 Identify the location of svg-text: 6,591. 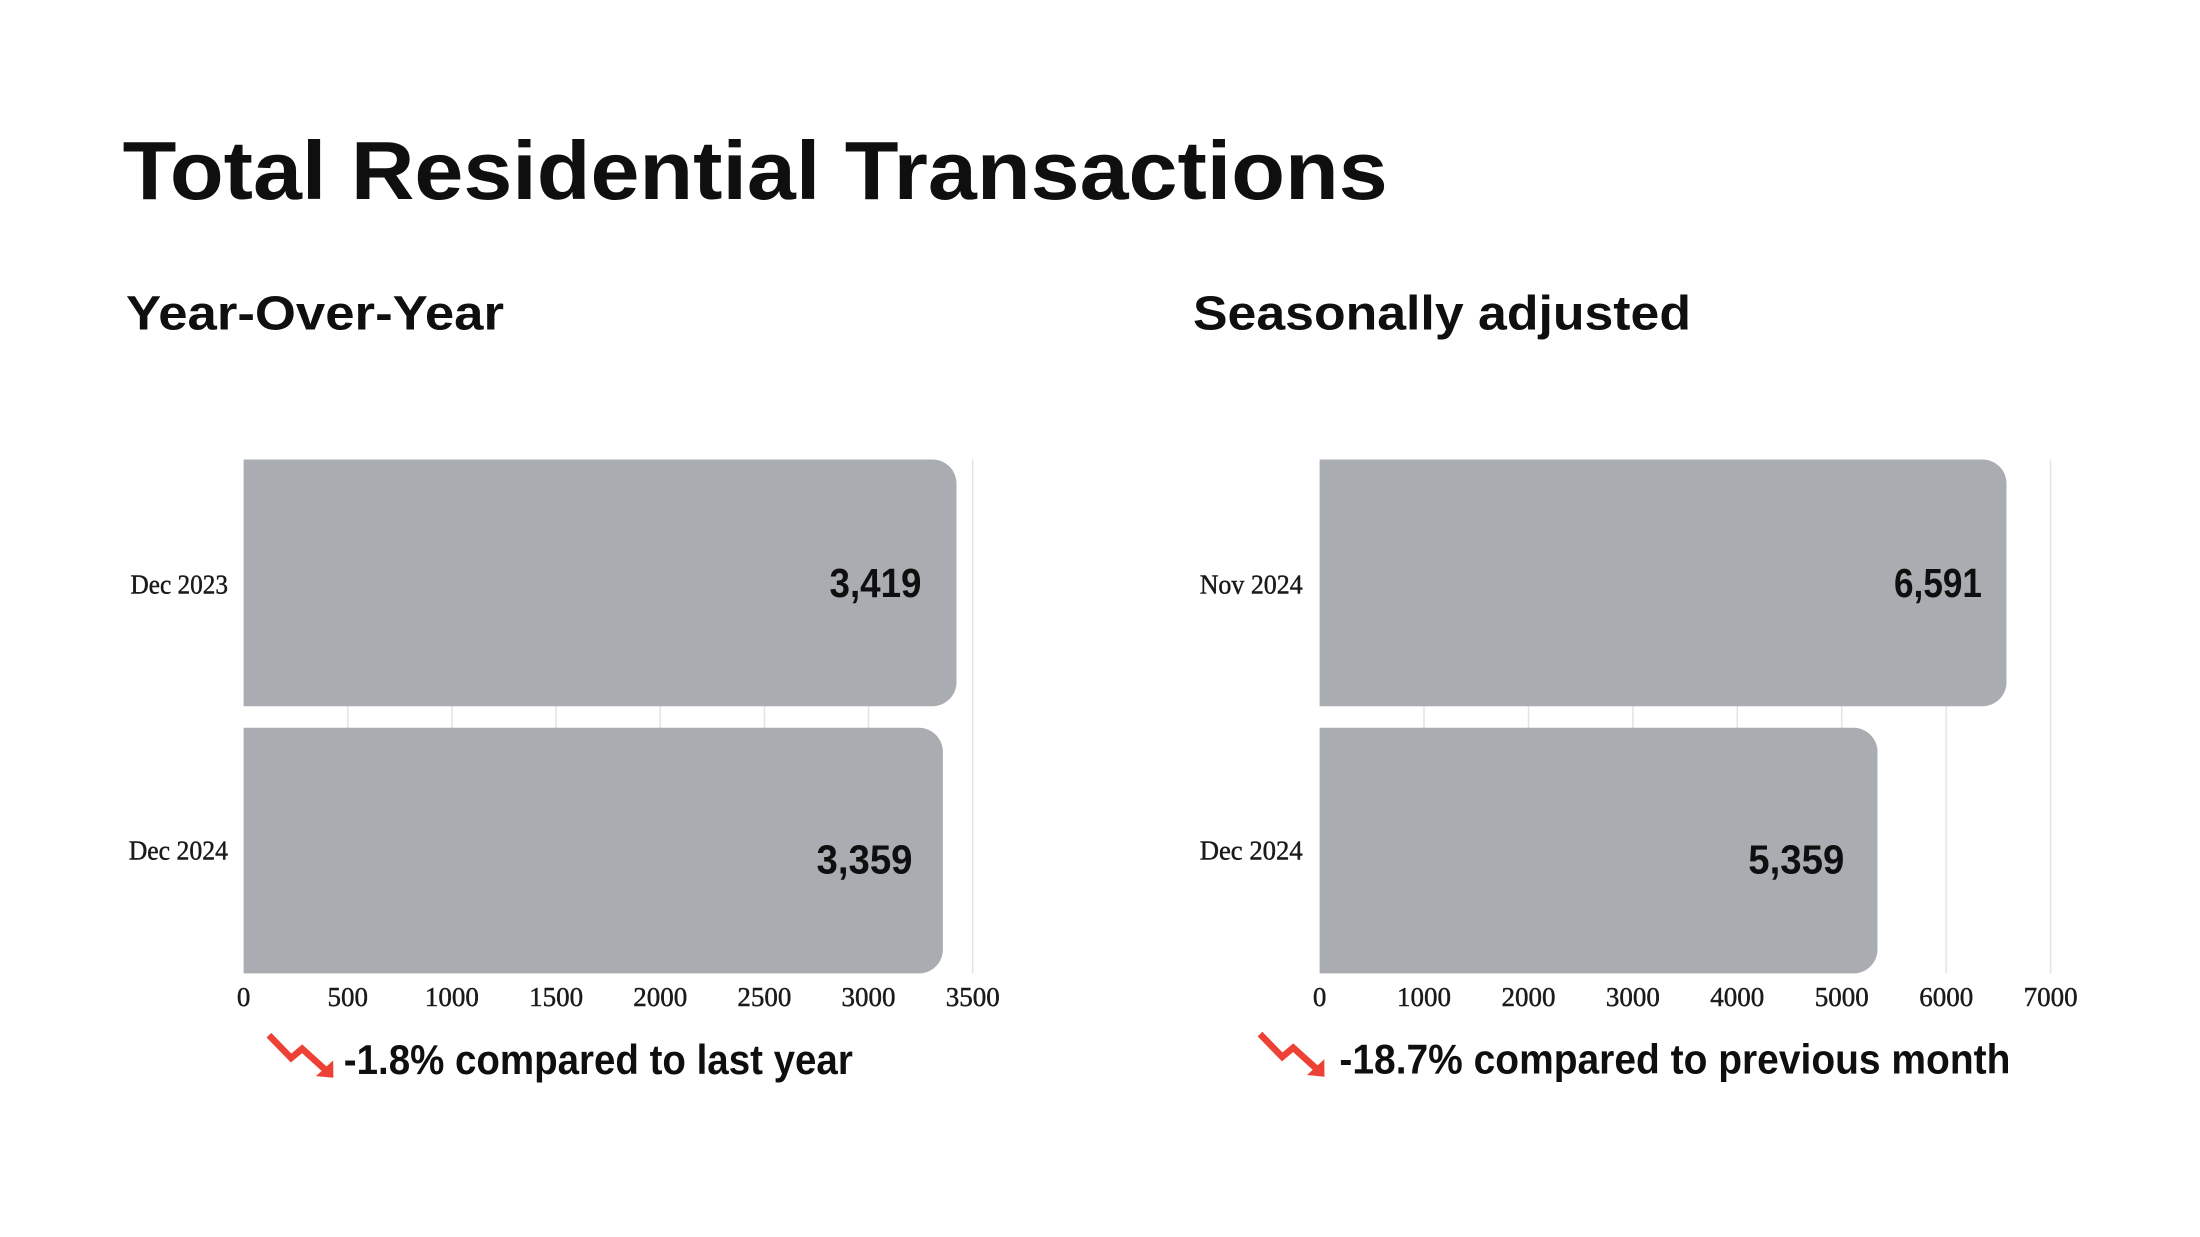
(1938, 583).